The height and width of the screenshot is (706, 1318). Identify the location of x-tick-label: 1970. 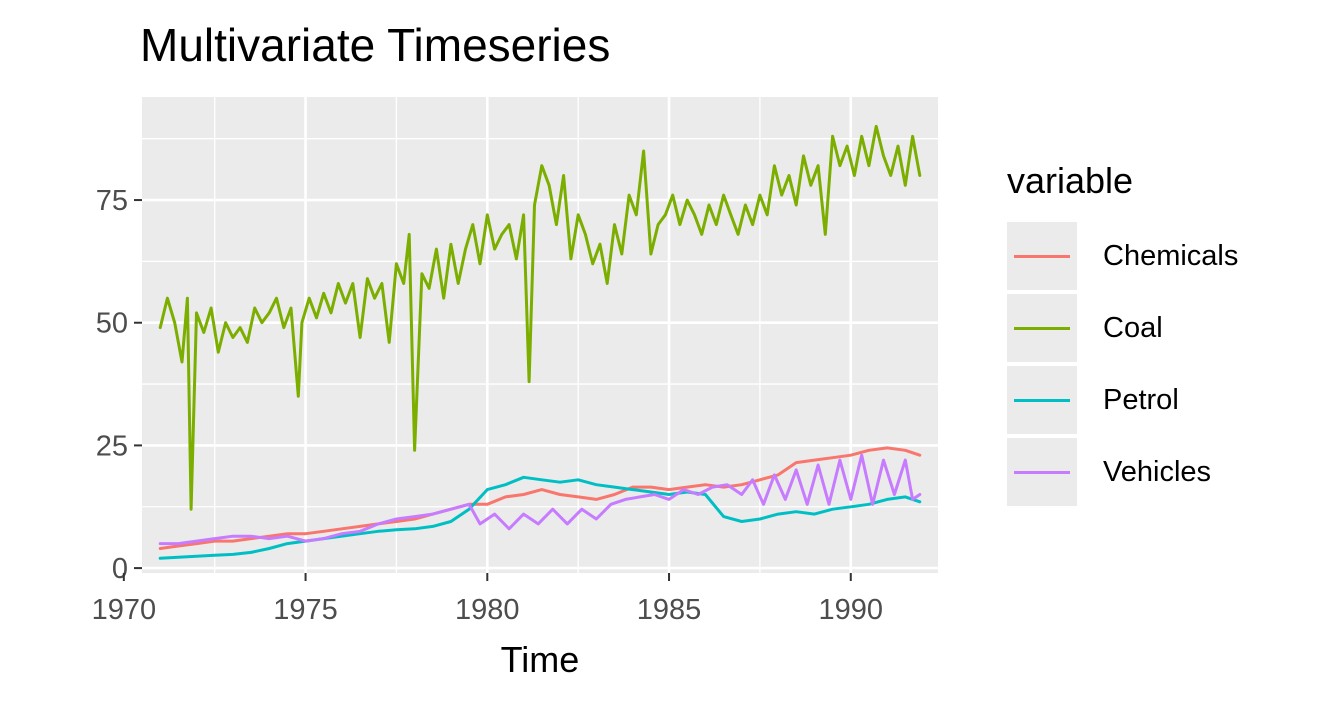
(124, 610).